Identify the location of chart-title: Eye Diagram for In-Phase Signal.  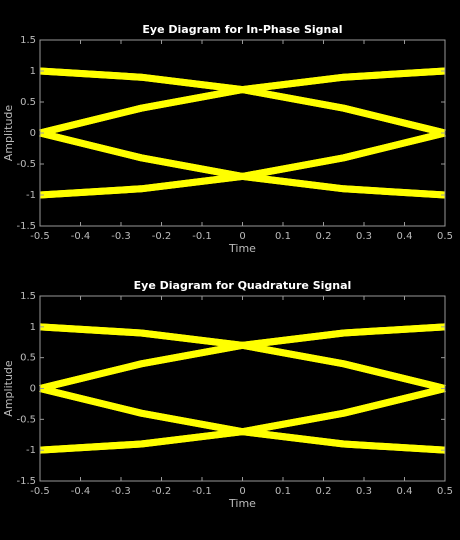
(242, 29).